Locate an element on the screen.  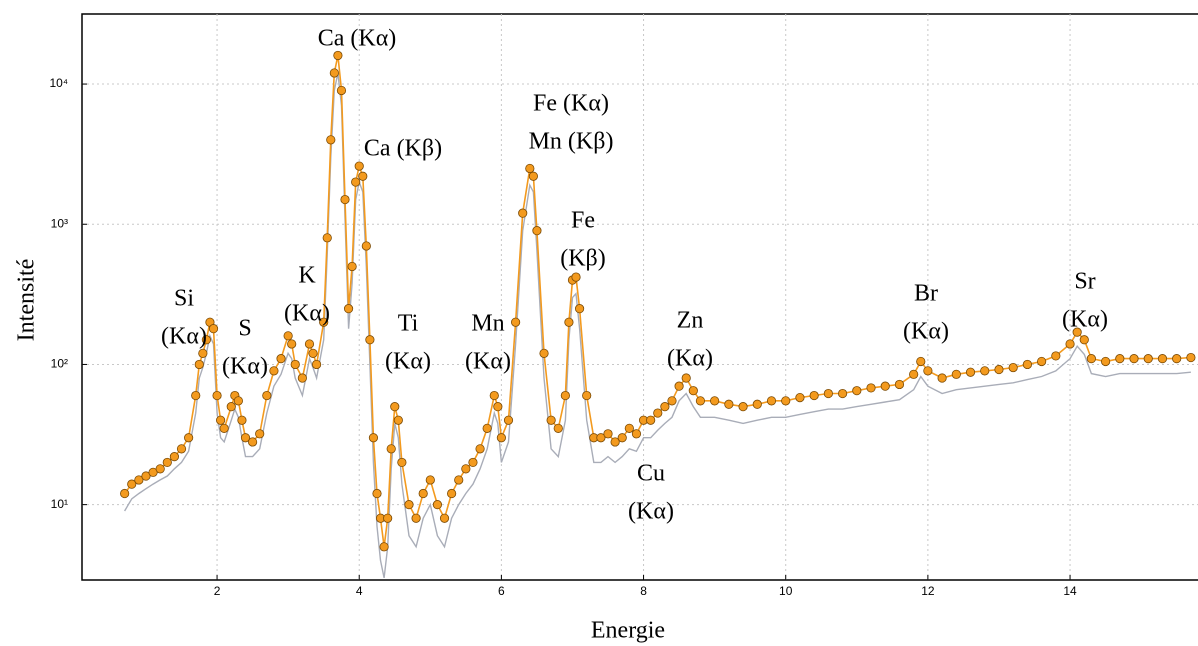
peak-annotation: Cu is located at coordinates (651, 474).